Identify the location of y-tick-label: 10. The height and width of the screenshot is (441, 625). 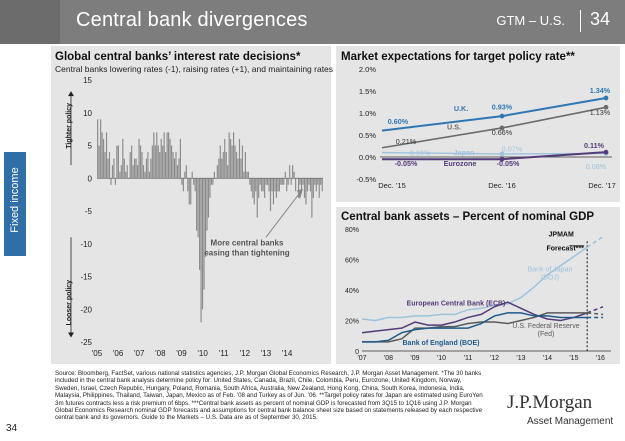
(87, 113).